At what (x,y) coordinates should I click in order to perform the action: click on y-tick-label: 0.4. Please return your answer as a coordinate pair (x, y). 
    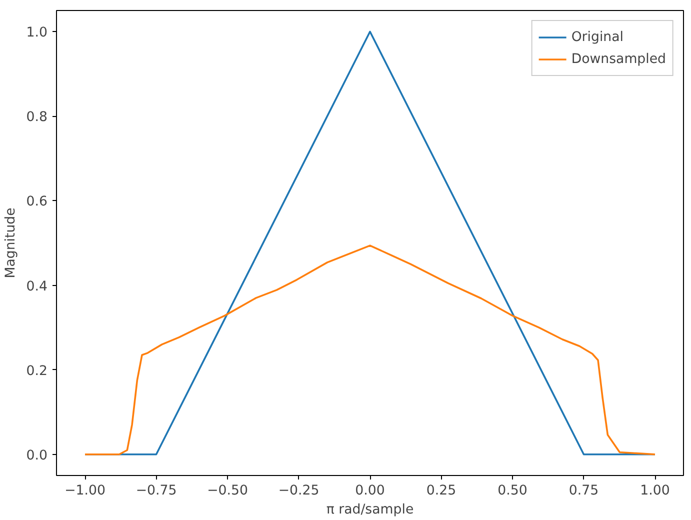
    Looking at the image, I should click on (37, 286).